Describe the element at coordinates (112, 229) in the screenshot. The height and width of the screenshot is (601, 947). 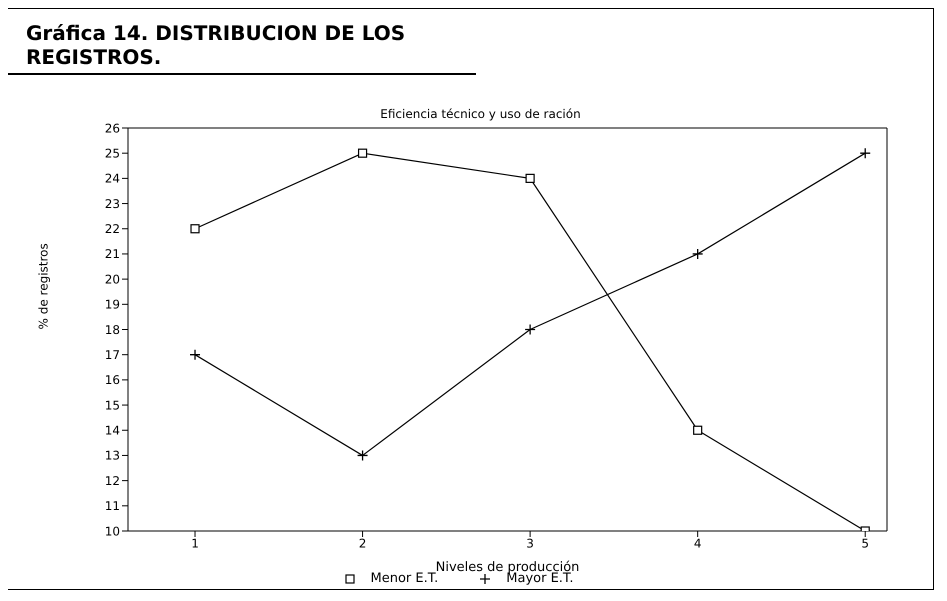
I see `y-tick-label: 22` at that location.